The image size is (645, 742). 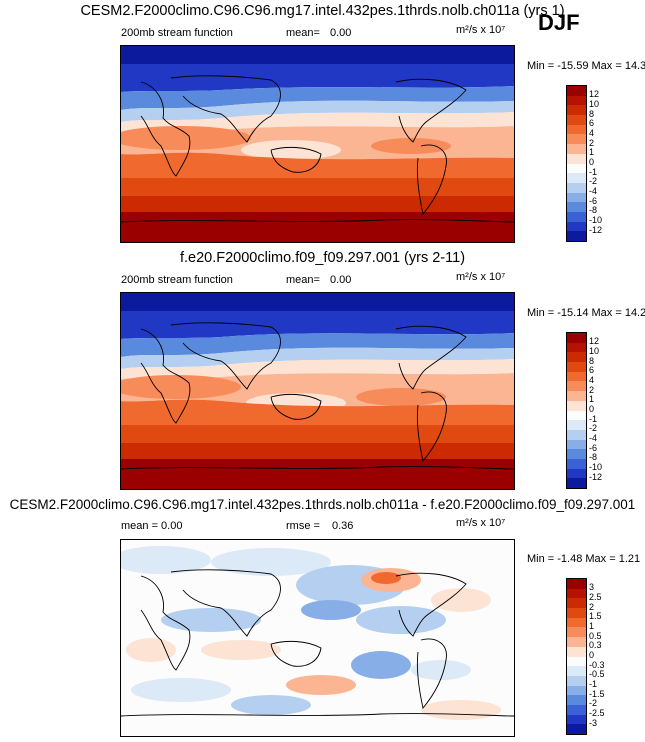 What do you see at coordinates (596, 220) in the screenshot?
I see `colorbar-tick-label: -10` at bounding box center [596, 220].